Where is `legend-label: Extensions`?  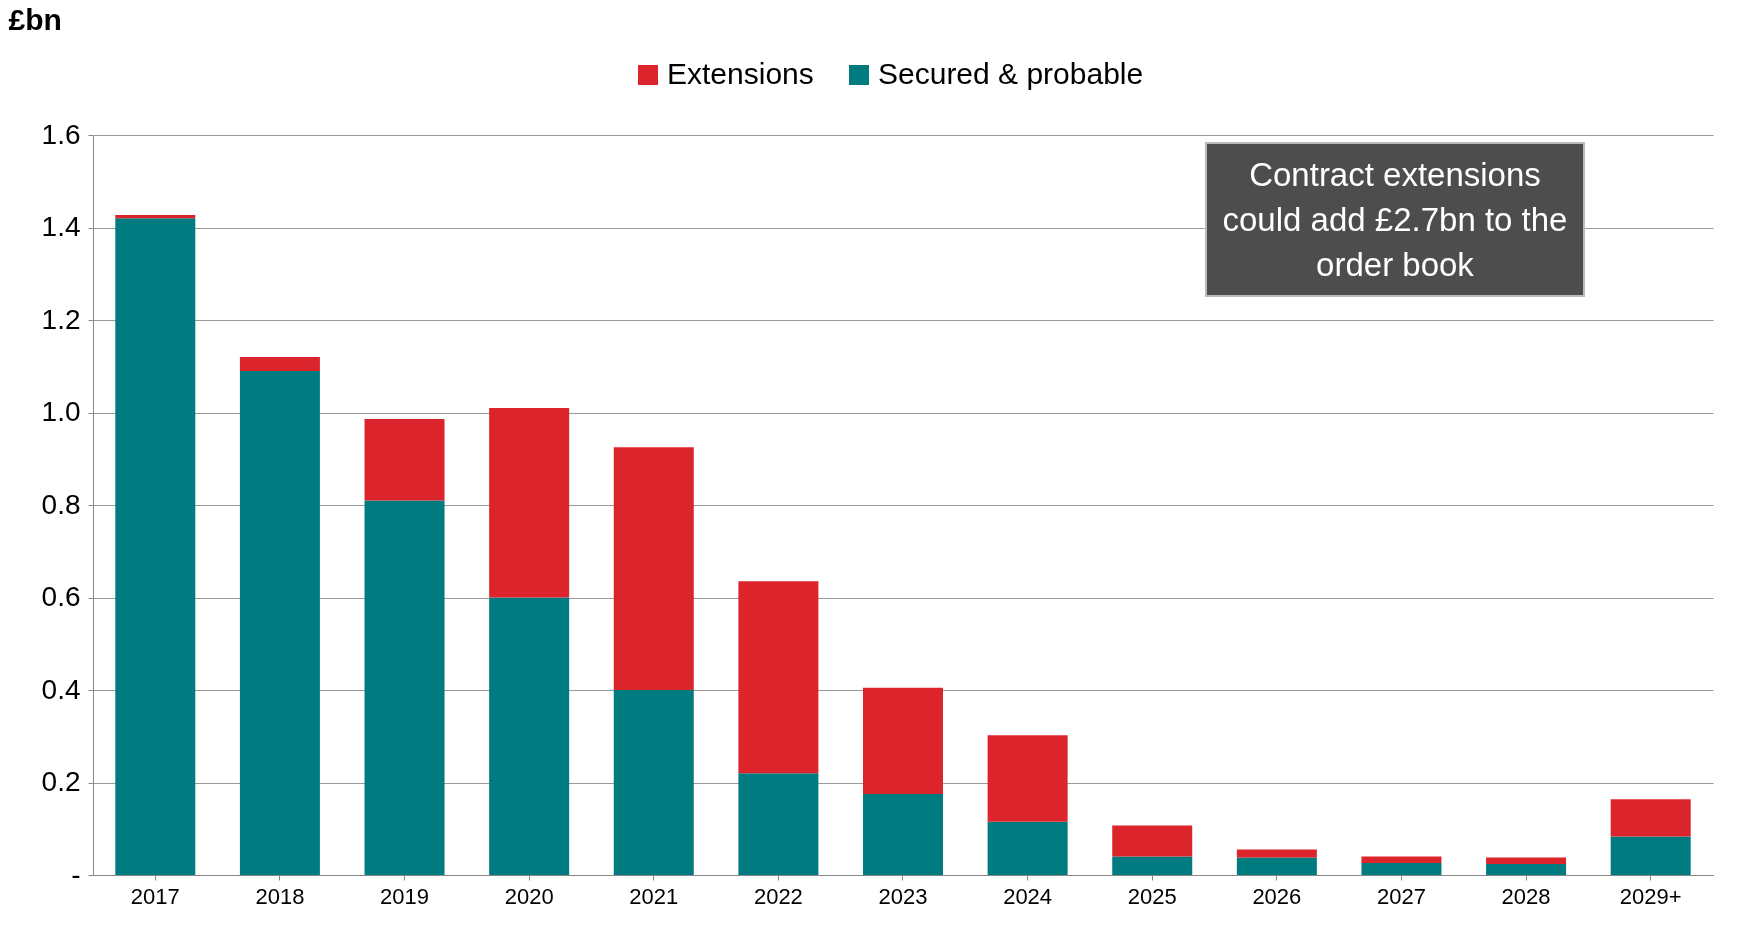 legend-label: Extensions is located at coordinates (740, 73).